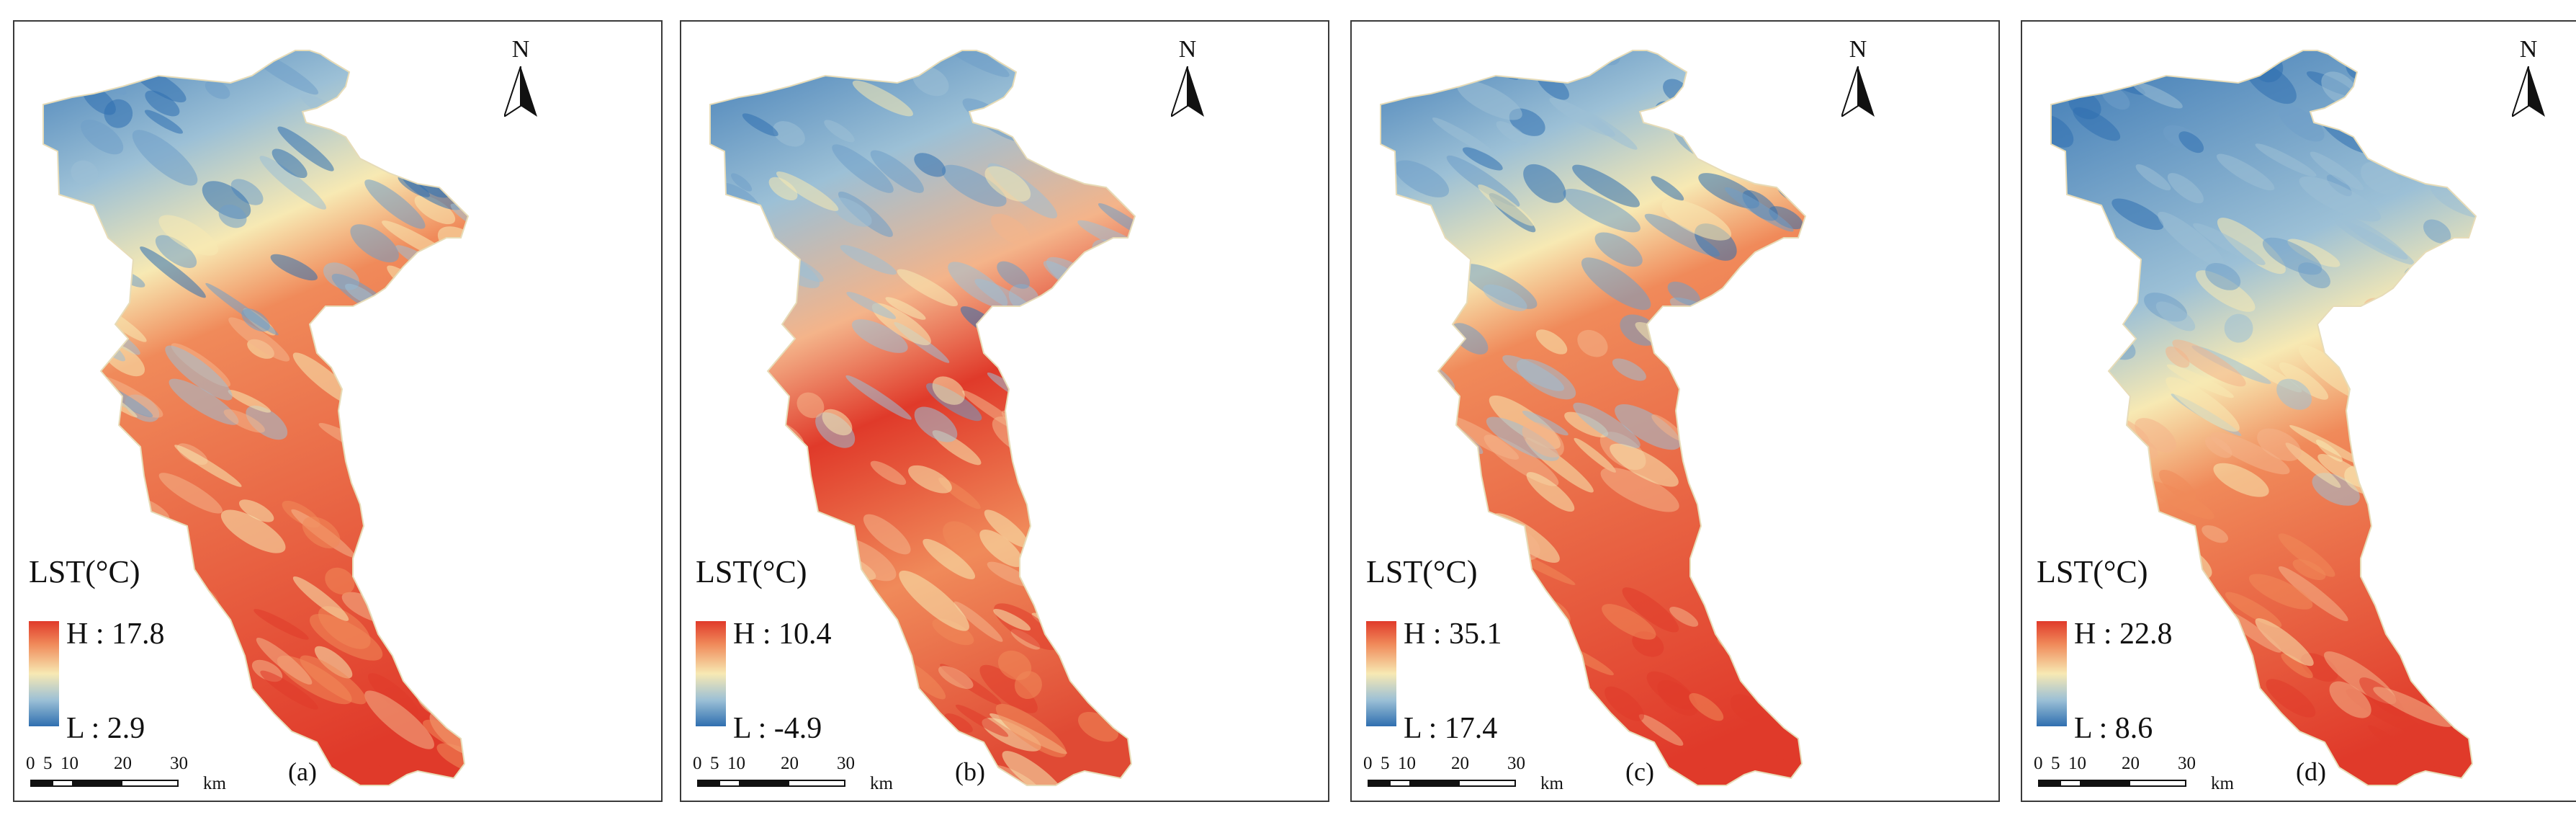 Image resolution: width=2576 pixels, height=820 pixels. Describe the element at coordinates (814, 649) in the screenshot. I see `legend: LST(°C) H : 10.4 L : -4.9` at that location.